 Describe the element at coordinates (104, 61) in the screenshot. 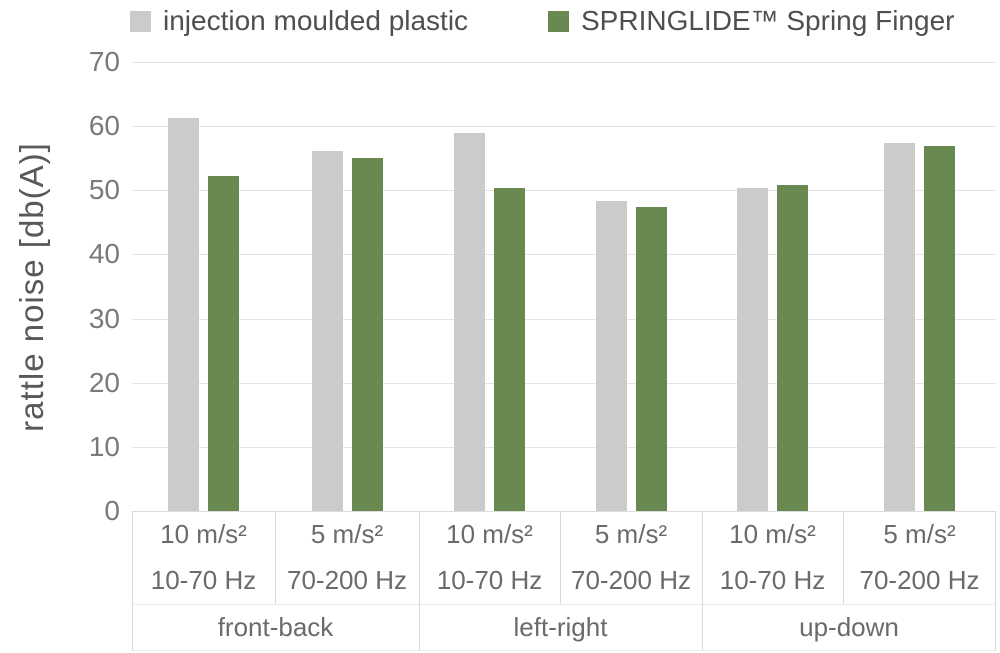

I see `y-tick-label-70: 70` at that location.